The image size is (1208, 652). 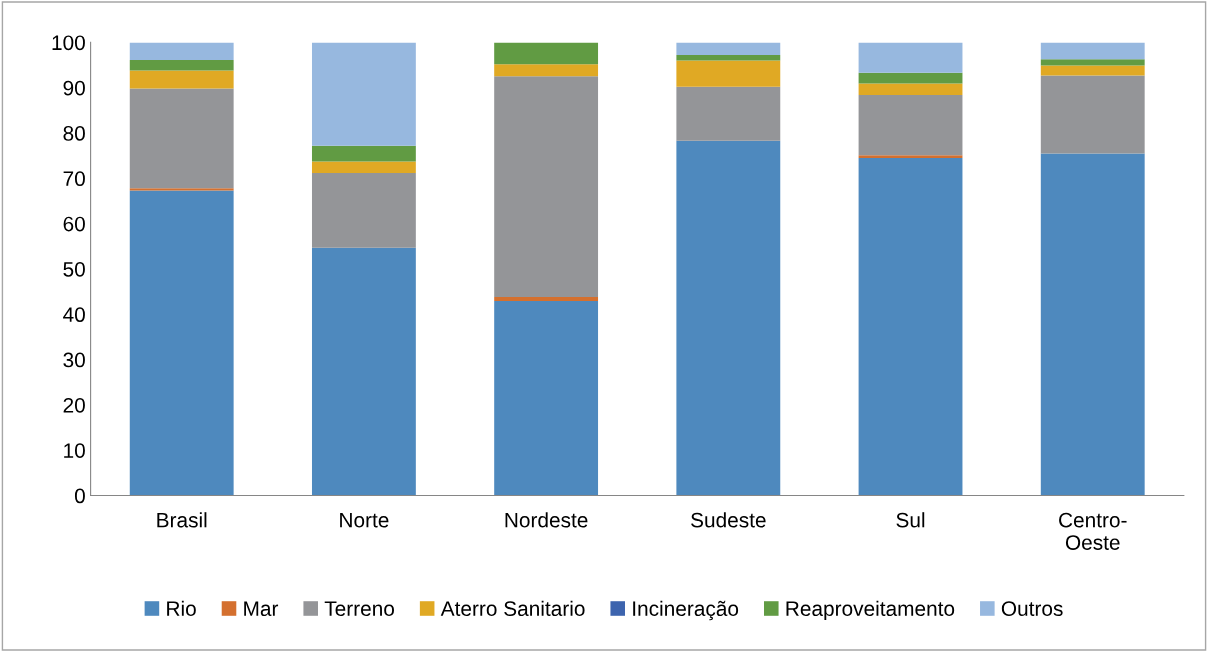 I want to click on legend-label: Incineração, so click(x=686, y=610).